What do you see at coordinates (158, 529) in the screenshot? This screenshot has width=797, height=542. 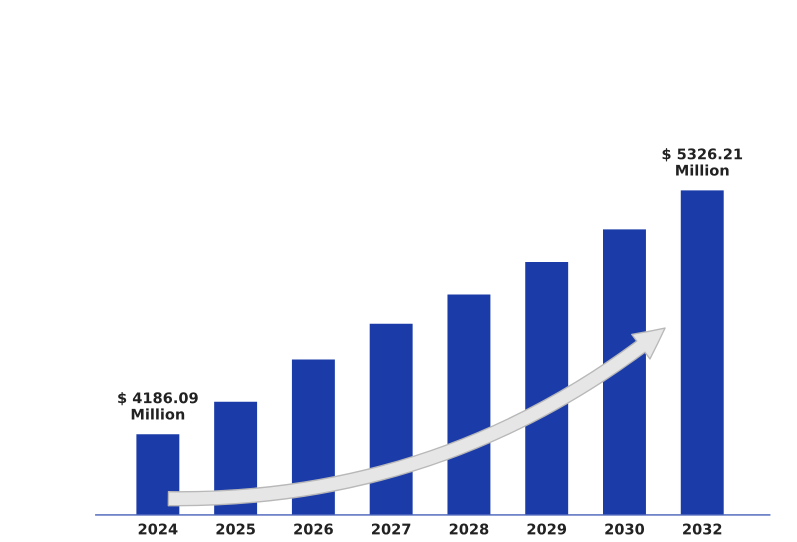 I see `x-tick-label: 2024` at bounding box center [158, 529].